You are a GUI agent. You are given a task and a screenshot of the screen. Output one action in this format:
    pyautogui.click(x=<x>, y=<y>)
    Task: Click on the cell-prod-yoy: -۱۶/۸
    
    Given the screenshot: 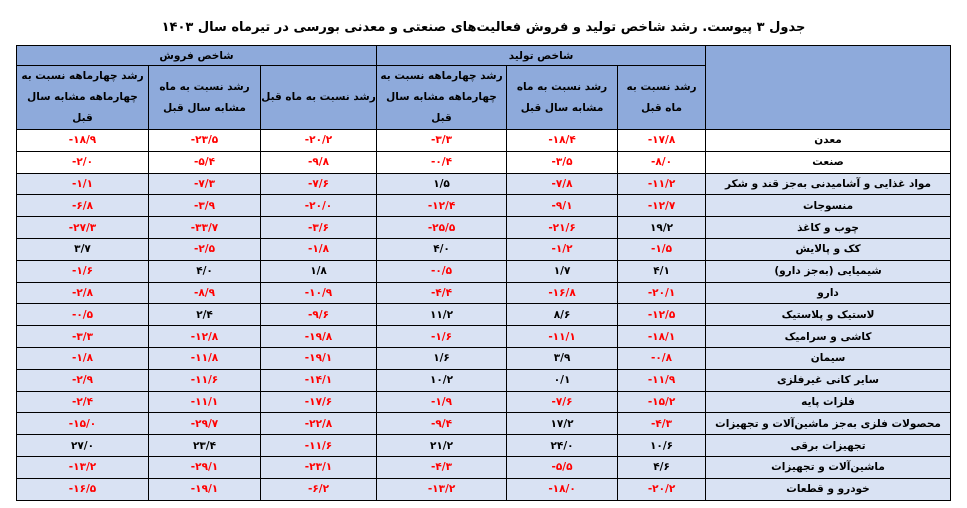 What is the action you would take?
    pyautogui.click(x=562, y=293)
    